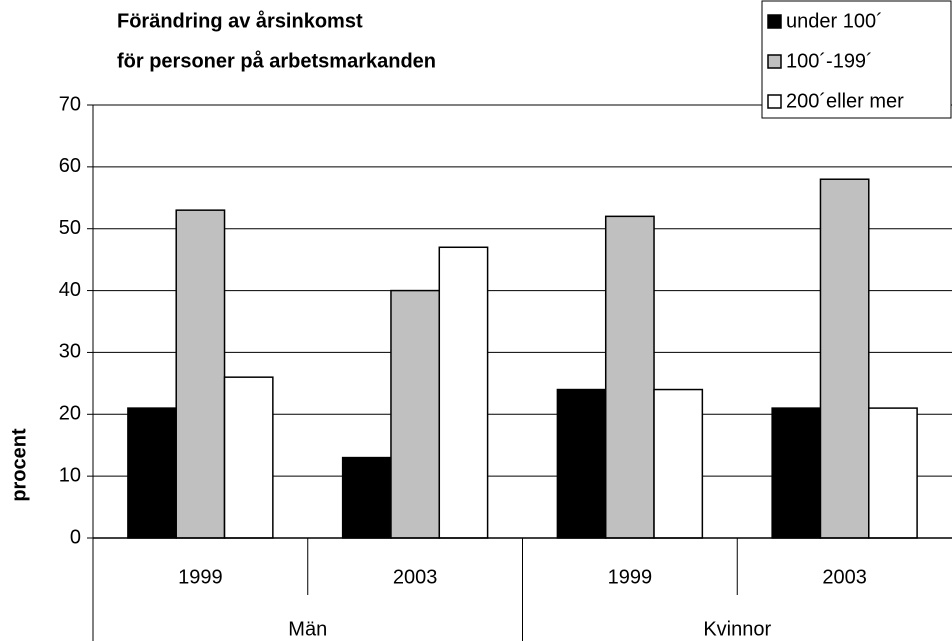 The image size is (952, 641). What do you see at coordinates (70, 228) in the screenshot?
I see `y-tick-label: 50` at bounding box center [70, 228].